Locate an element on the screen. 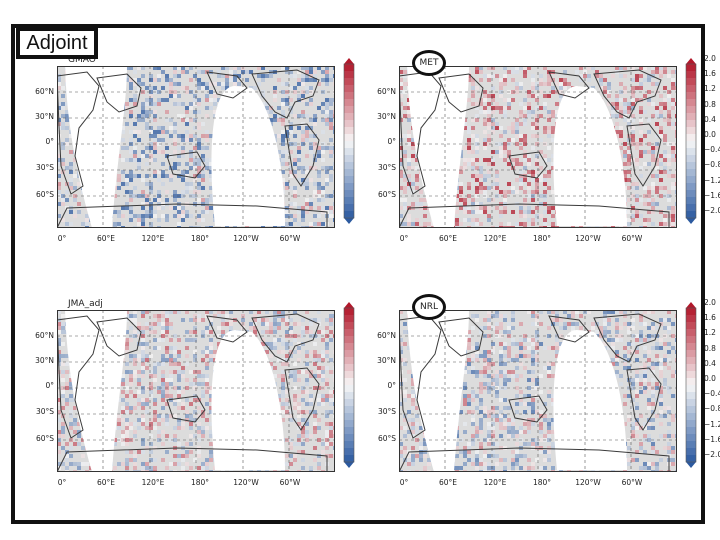 This screenshot has width=720, height=540. panel-label: GMAO is located at coordinates (82, 60).